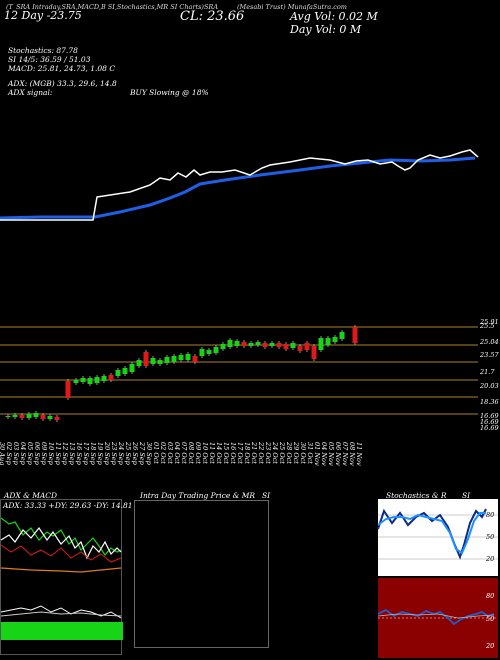 This screenshot has width=500, height=660. What do you see at coordinates (49, 59) in the screenshot?
I see `si-value: SI 14/5: 36.59 / 51.03` at bounding box center [49, 59].